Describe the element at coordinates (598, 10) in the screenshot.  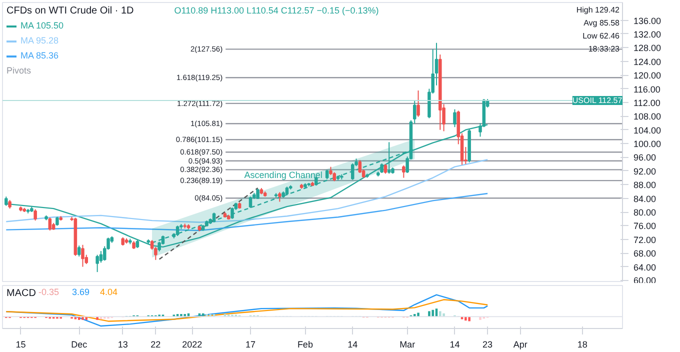
I see `annotation: High 129.42` at that location.